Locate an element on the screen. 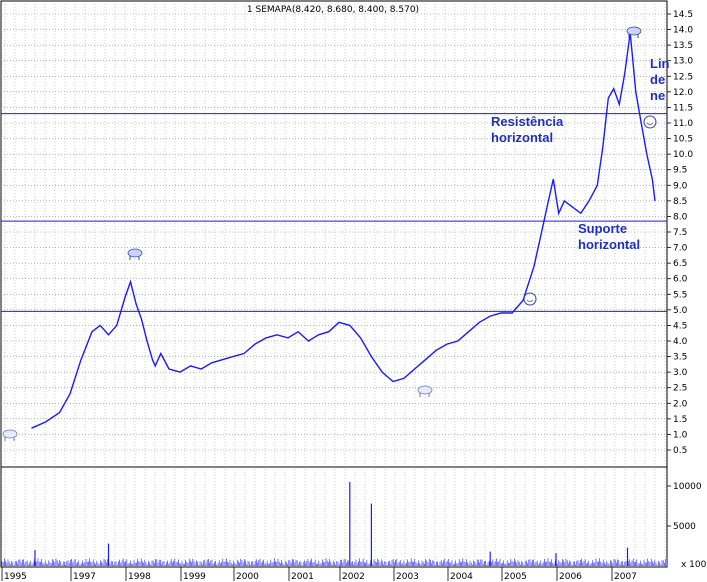  volume-axis-ticks: 5000 10000 x 1000 is located at coordinates (687, 526).